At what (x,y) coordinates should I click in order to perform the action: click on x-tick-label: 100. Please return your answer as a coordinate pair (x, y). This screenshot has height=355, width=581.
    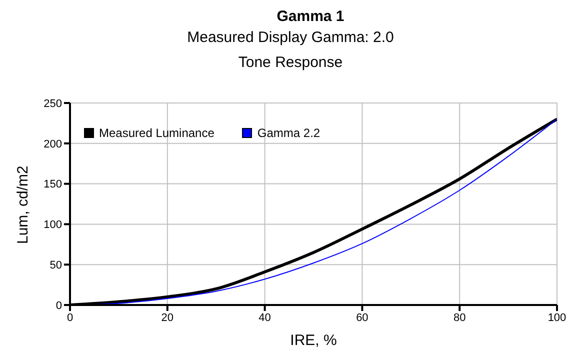
    Looking at the image, I should click on (557, 318).